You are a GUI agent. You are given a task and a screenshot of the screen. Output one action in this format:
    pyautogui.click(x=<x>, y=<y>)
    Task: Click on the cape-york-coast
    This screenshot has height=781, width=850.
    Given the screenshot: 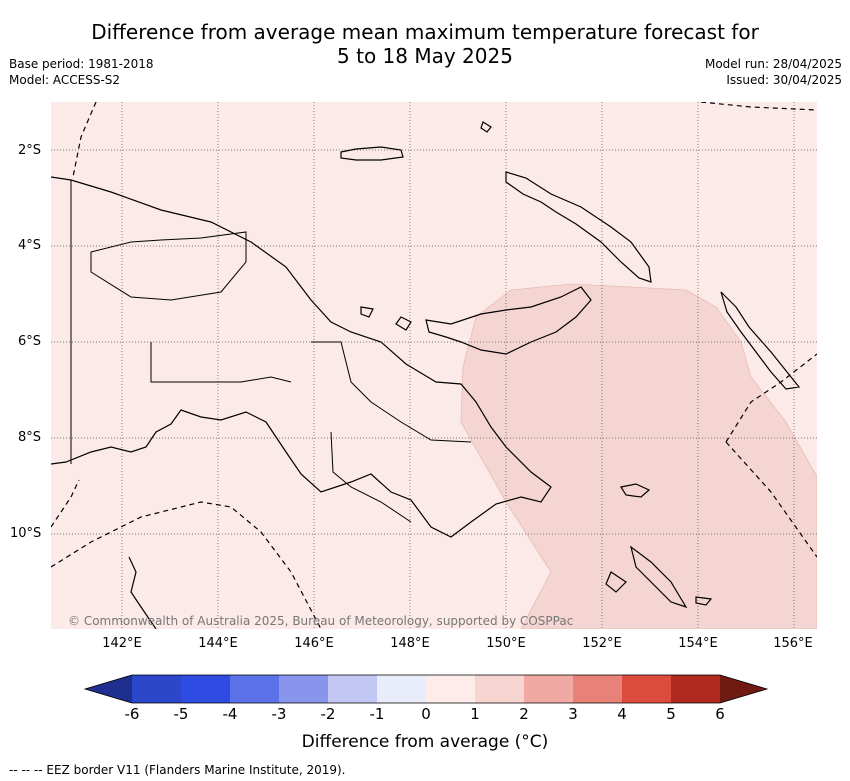 What is the action you would take?
    pyautogui.click(x=142, y=592)
    